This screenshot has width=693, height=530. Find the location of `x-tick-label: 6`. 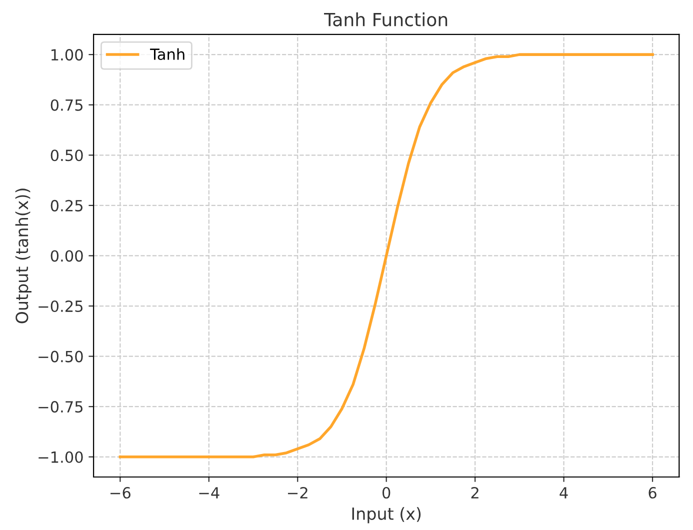

x-tick-label: 6 is located at coordinates (652, 492).